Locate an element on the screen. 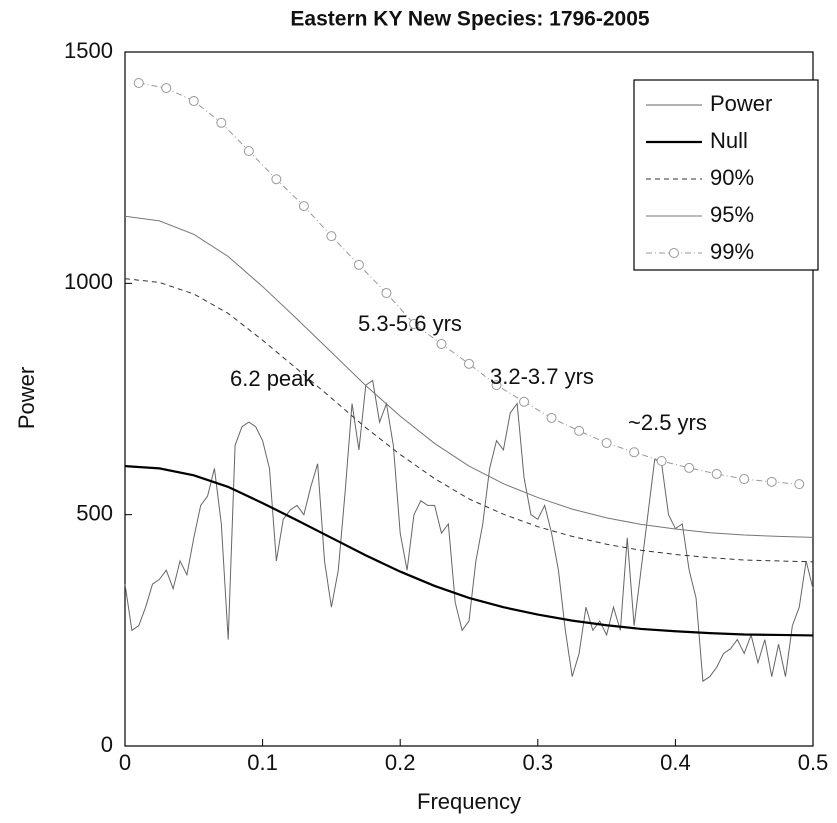  annotation: 5.3-5.6 yrs is located at coordinates (410, 323).